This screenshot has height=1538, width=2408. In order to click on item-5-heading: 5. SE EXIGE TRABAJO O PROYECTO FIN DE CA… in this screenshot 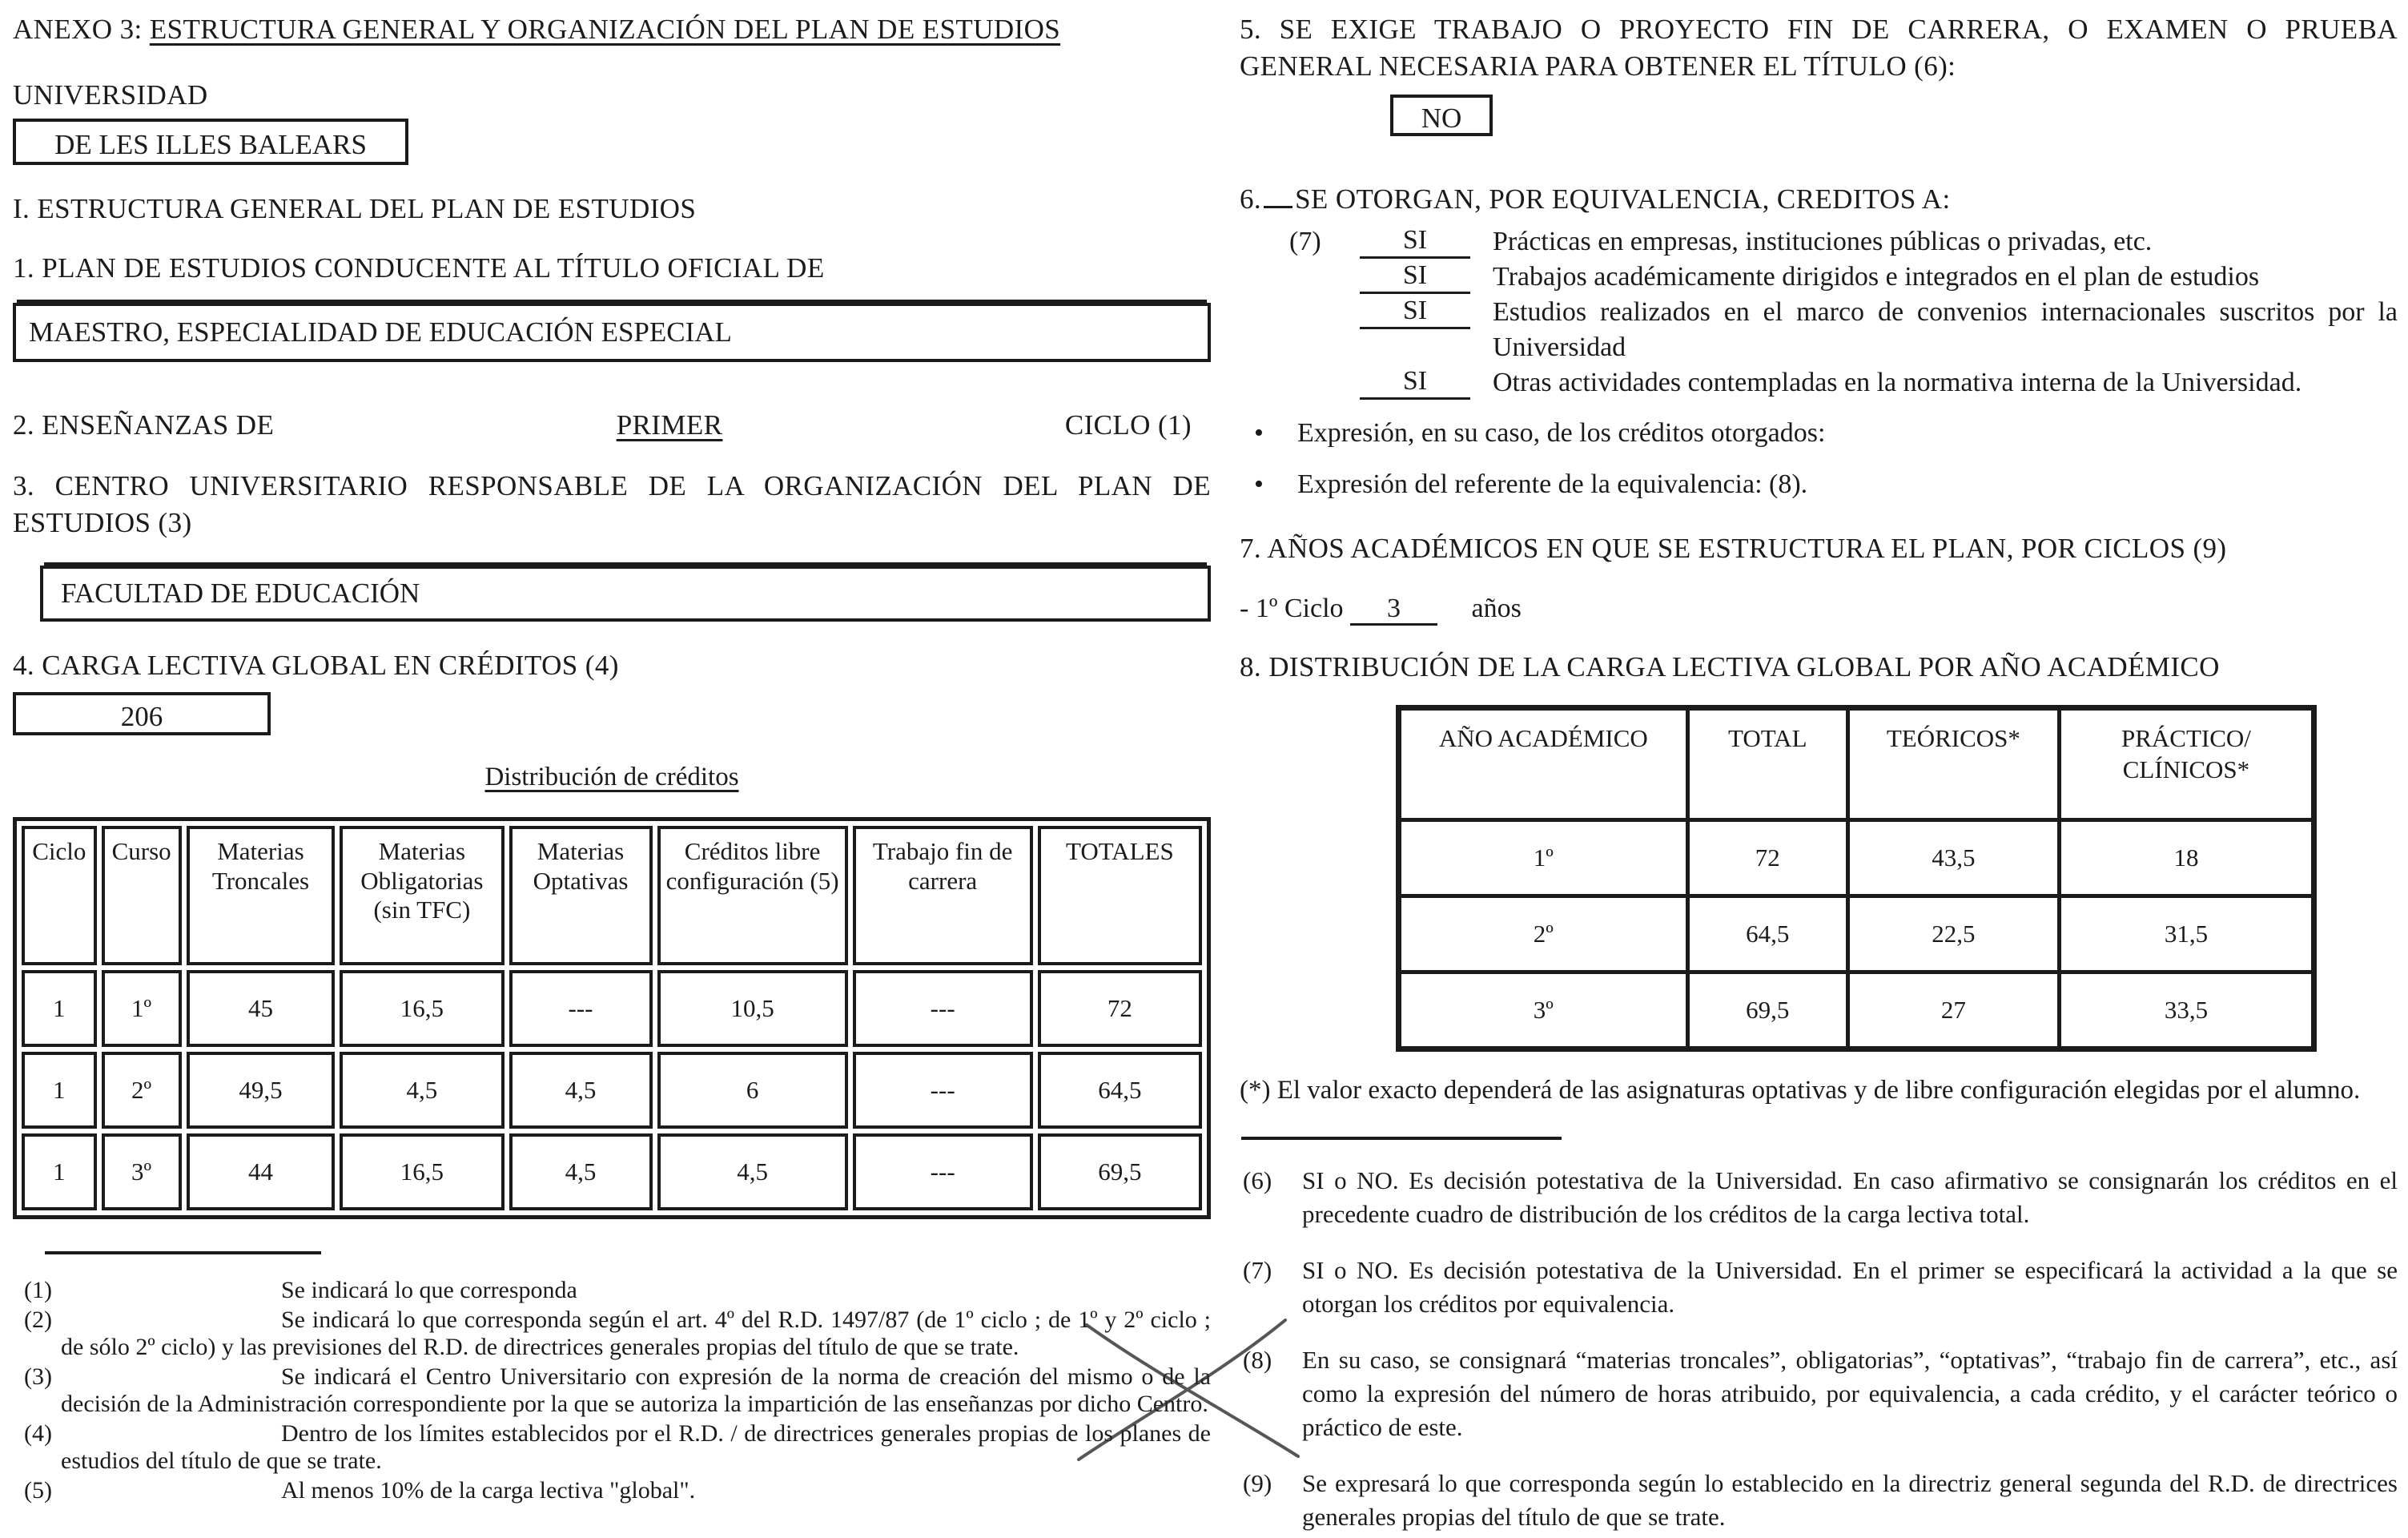, I will do `click(1819, 48)`.